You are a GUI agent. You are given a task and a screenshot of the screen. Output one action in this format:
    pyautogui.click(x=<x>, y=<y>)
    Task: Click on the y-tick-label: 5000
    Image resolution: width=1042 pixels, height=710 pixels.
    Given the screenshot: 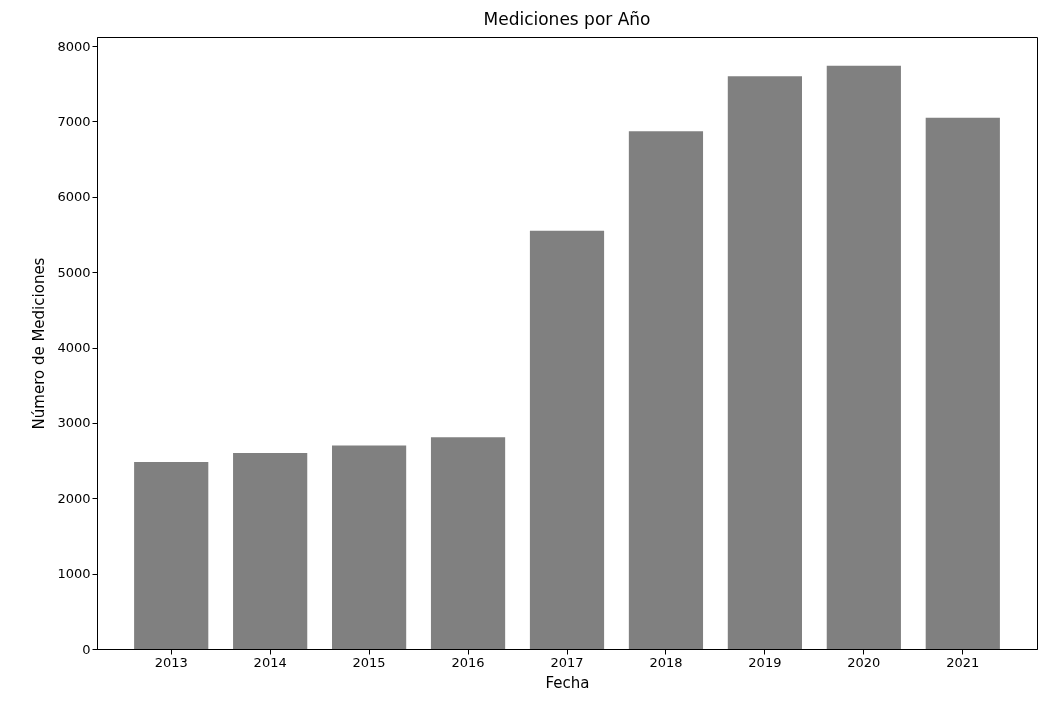 What is the action you would take?
    pyautogui.click(x=74, y=272)
    